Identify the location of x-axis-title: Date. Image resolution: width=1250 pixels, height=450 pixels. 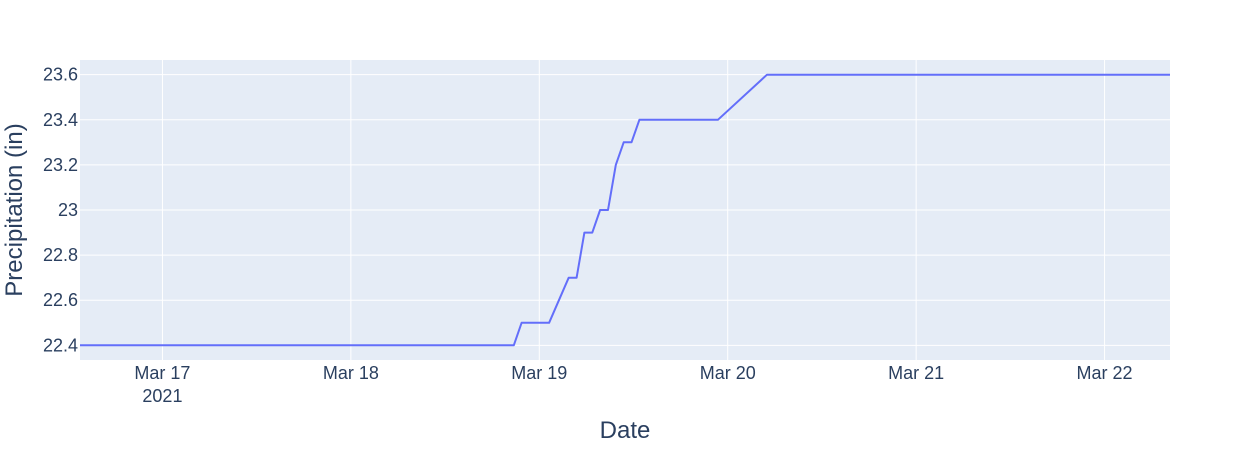
(625, 430).